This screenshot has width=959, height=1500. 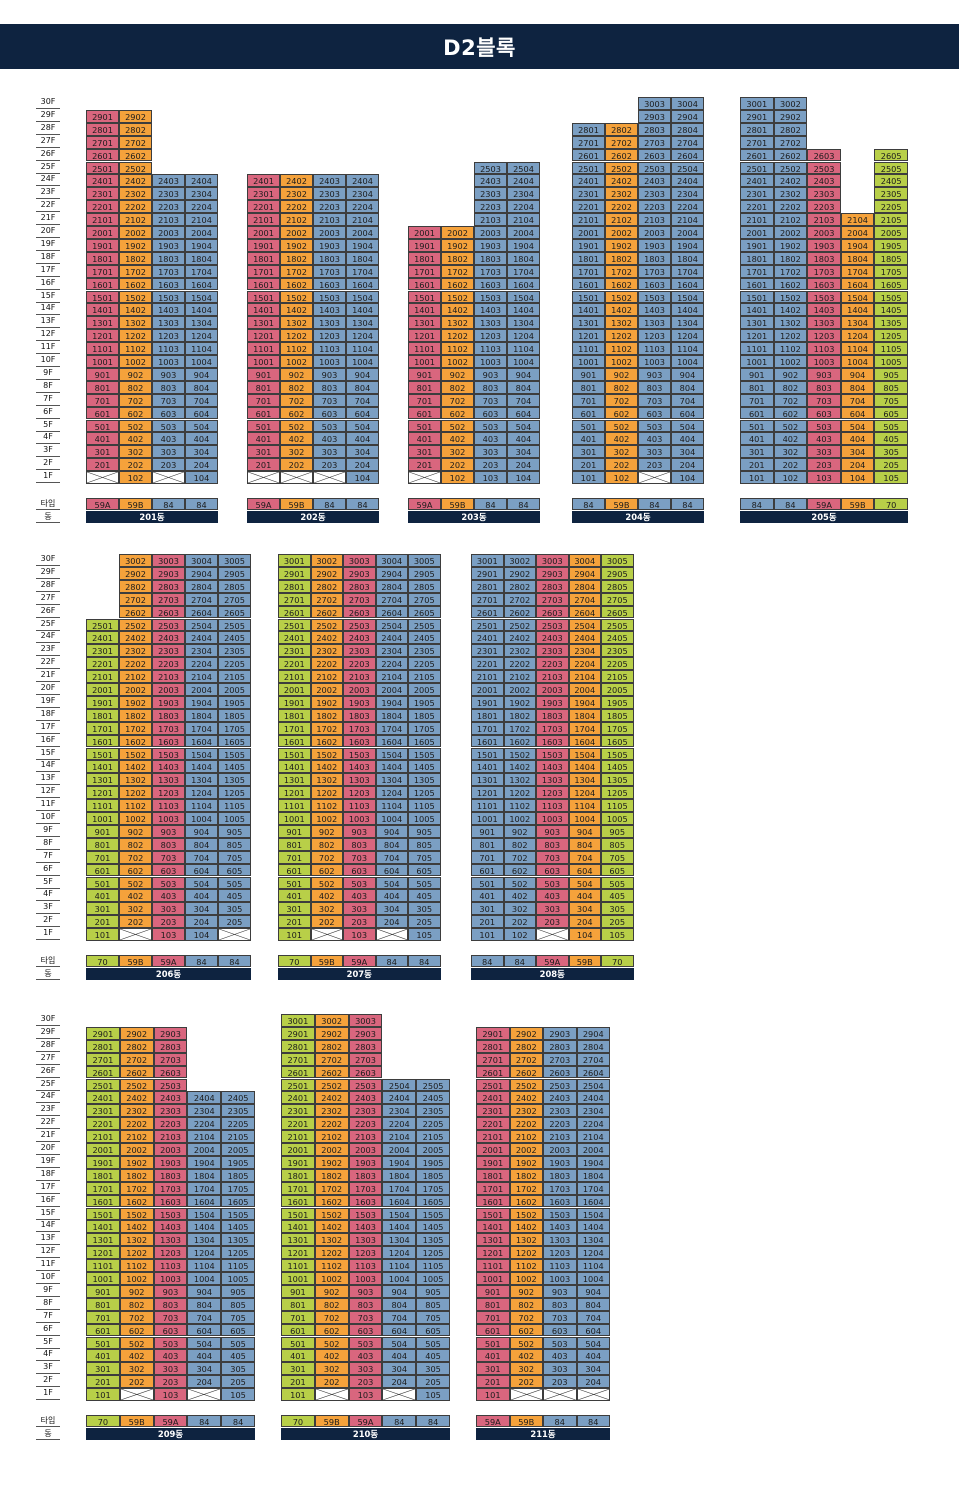 What do you see at coordinates (593, 1240) in the screenshot?
I see `unit-cell: 1304` at bounding box center [593, 1240].